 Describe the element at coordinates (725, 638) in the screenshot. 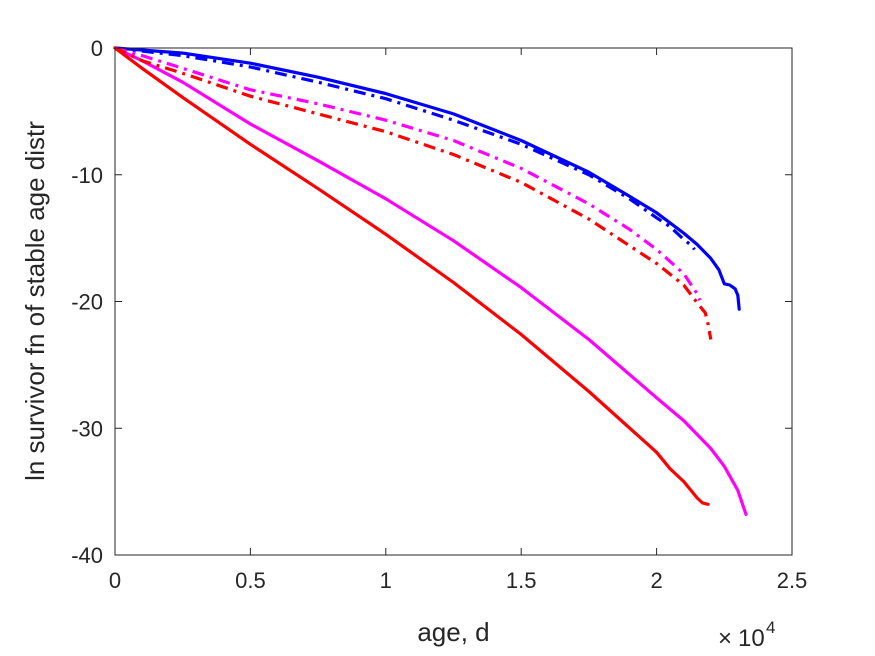

I see `x-exponent-times: ×` at that location.